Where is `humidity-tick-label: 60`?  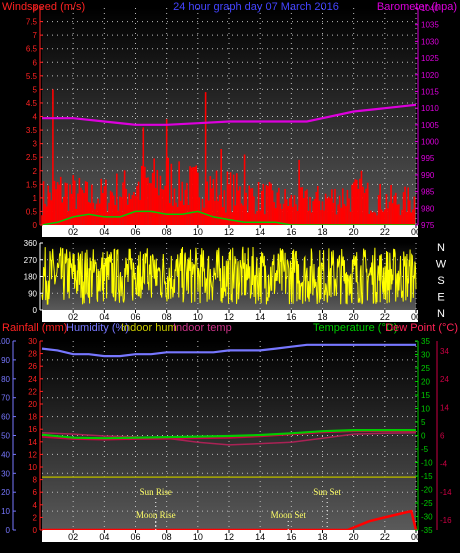 humidity-tick-label: 60 is located at coordinates (5, 417).